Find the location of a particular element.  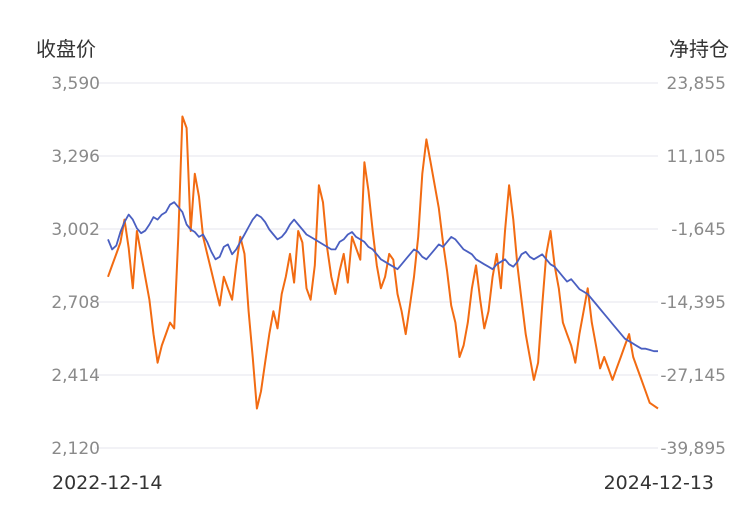

left-tick-label: 3,002 is located at coordinates (75, 230).